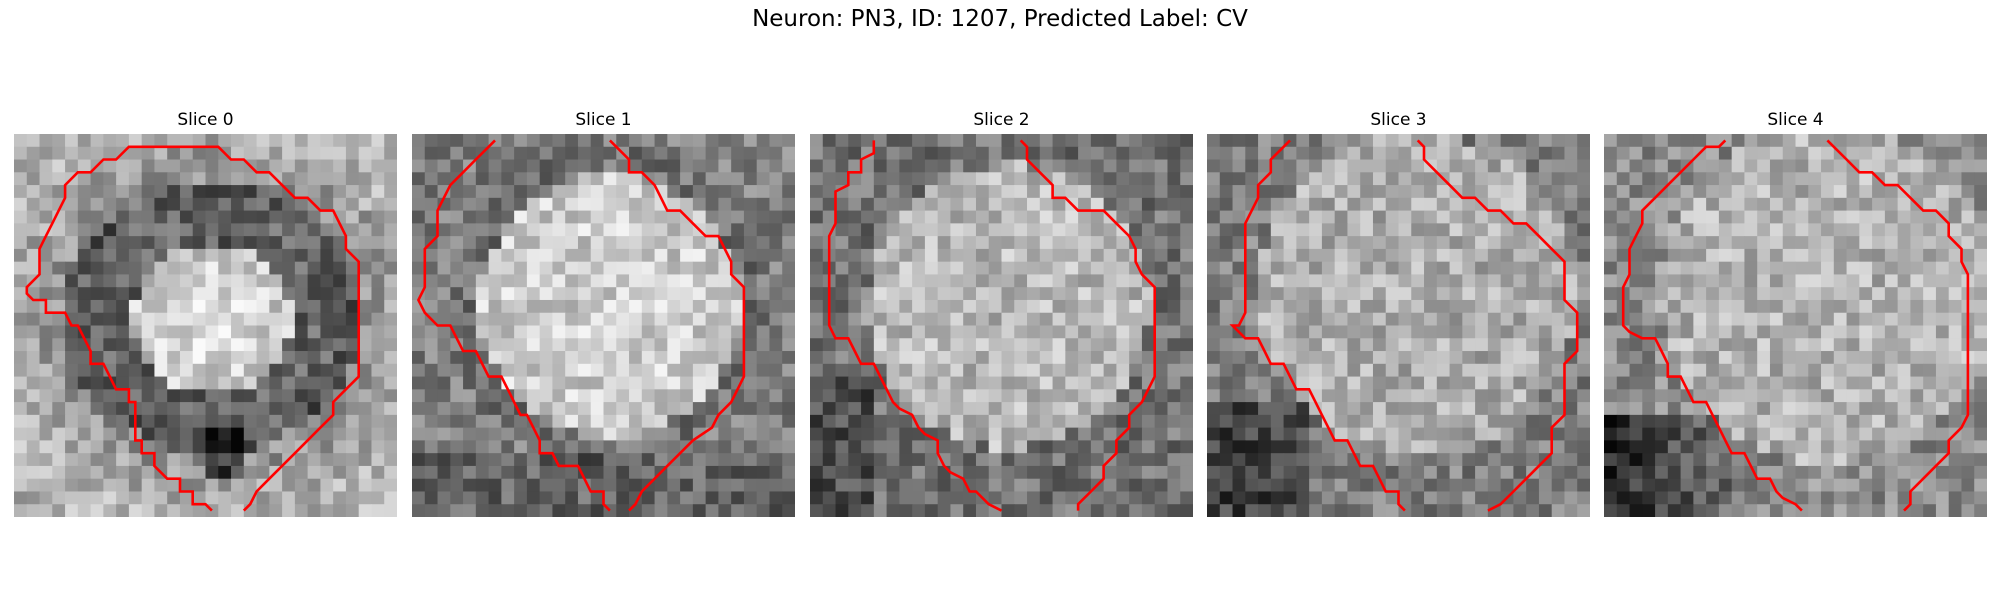 This screenshot has height=600, width=2000. Describe the element at coordinates (1001, 120) in the screenshot. I see `slice-title: Slice 2` at that location.